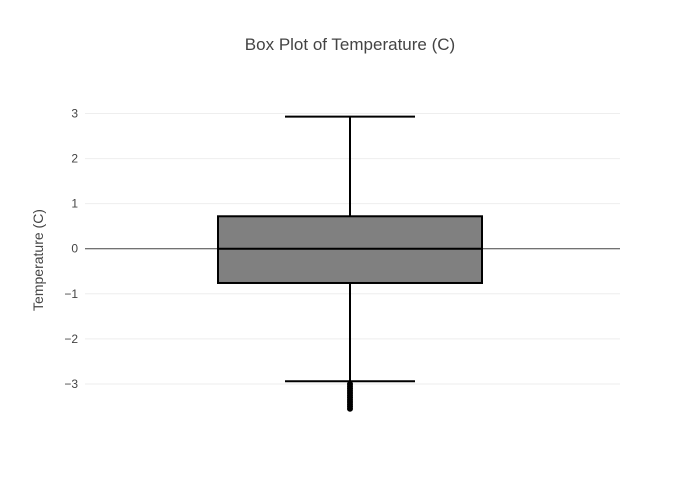 The height and width of the screenshot is (500, 700). I want to click on y-tick-label: 3, so click(74, 114).